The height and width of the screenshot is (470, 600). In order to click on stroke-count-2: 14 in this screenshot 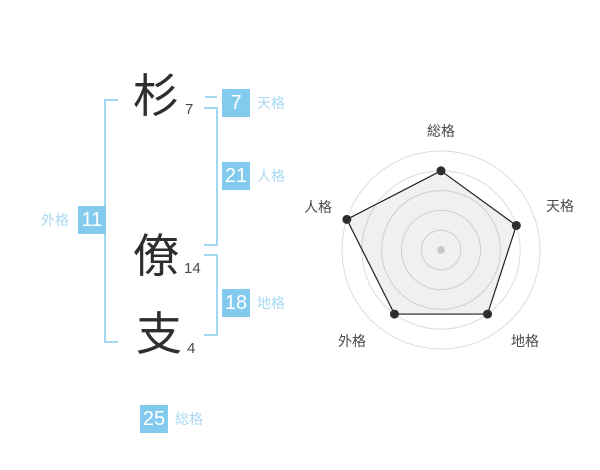, I will do `click(192, 268)`.